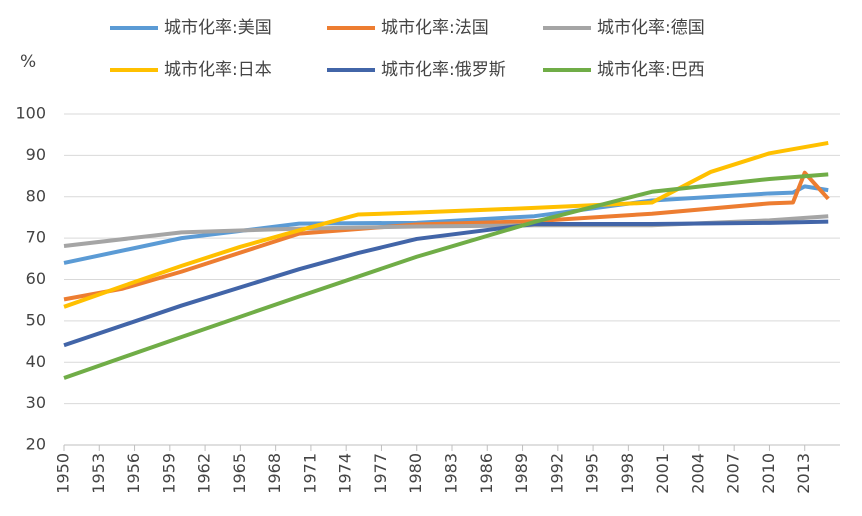 This screenshot has height=516, width=862. Describe the element at coordinates (651, 70) in the screenshot. I see `legend-label: 城市化率:巴西` at that location.